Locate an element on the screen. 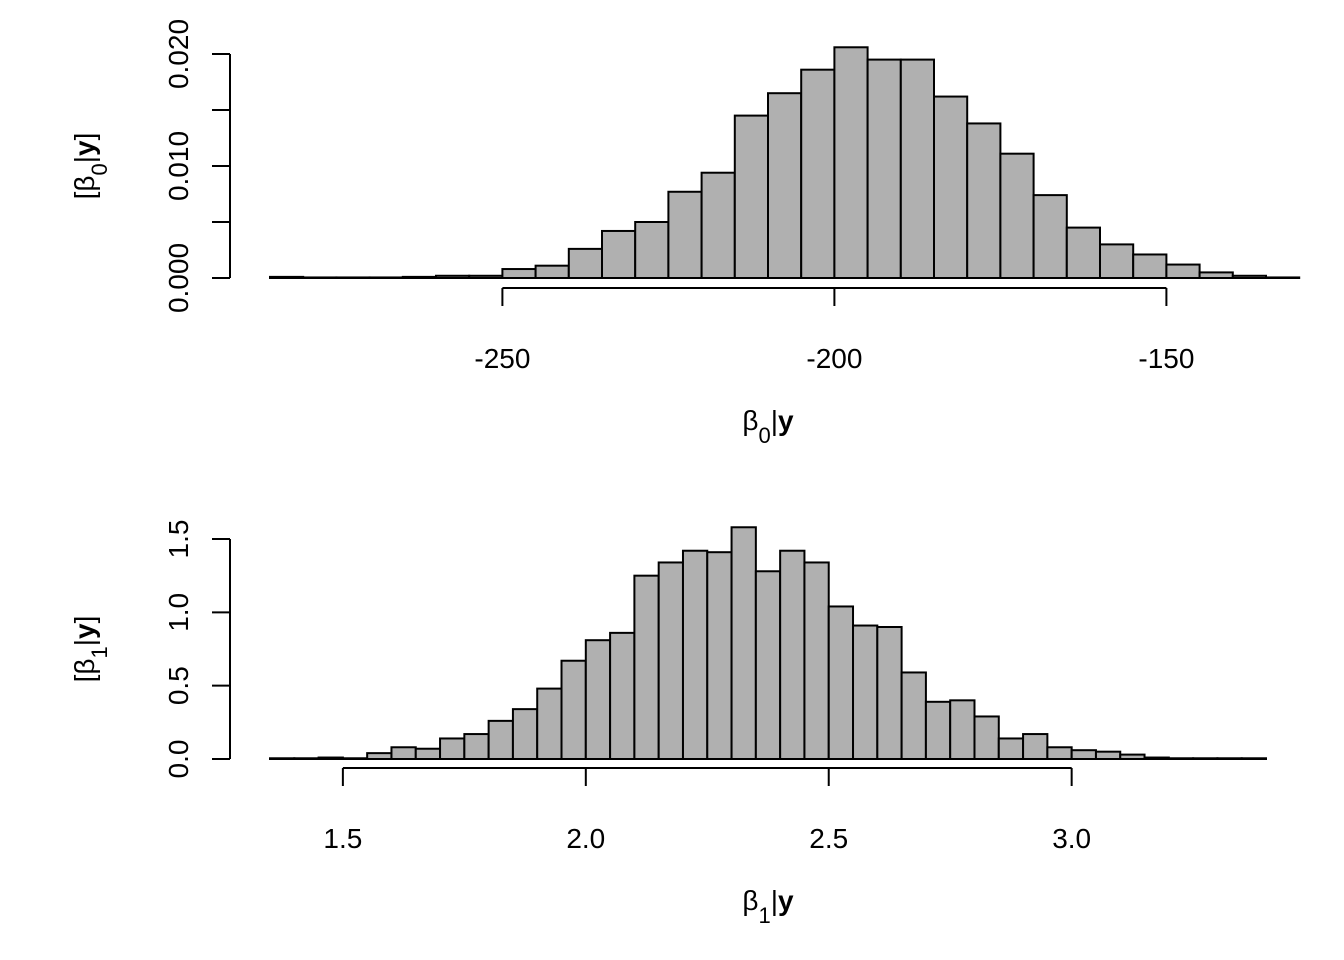 This screenshot has height=960, width=1344. y-tick-label: 1.0 is located at coordinates (178, 612).